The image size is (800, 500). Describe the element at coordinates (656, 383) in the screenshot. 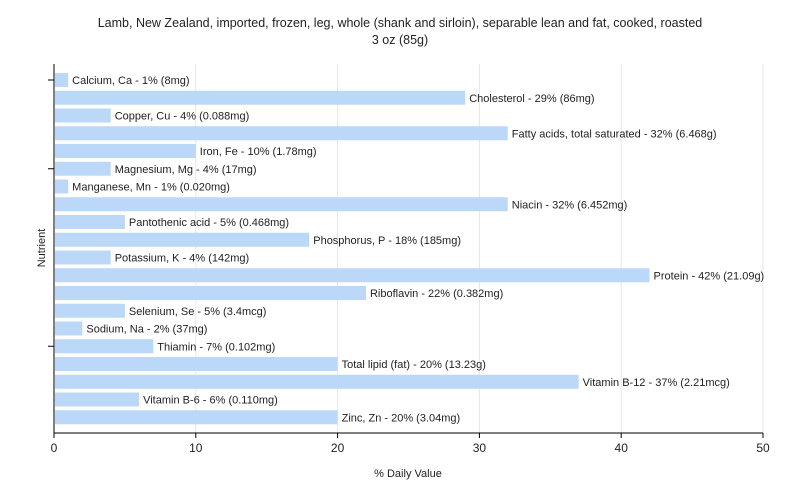

I see `bar-label-17: Vitamin B-12 - 37% (2.21mcg)` at that location.